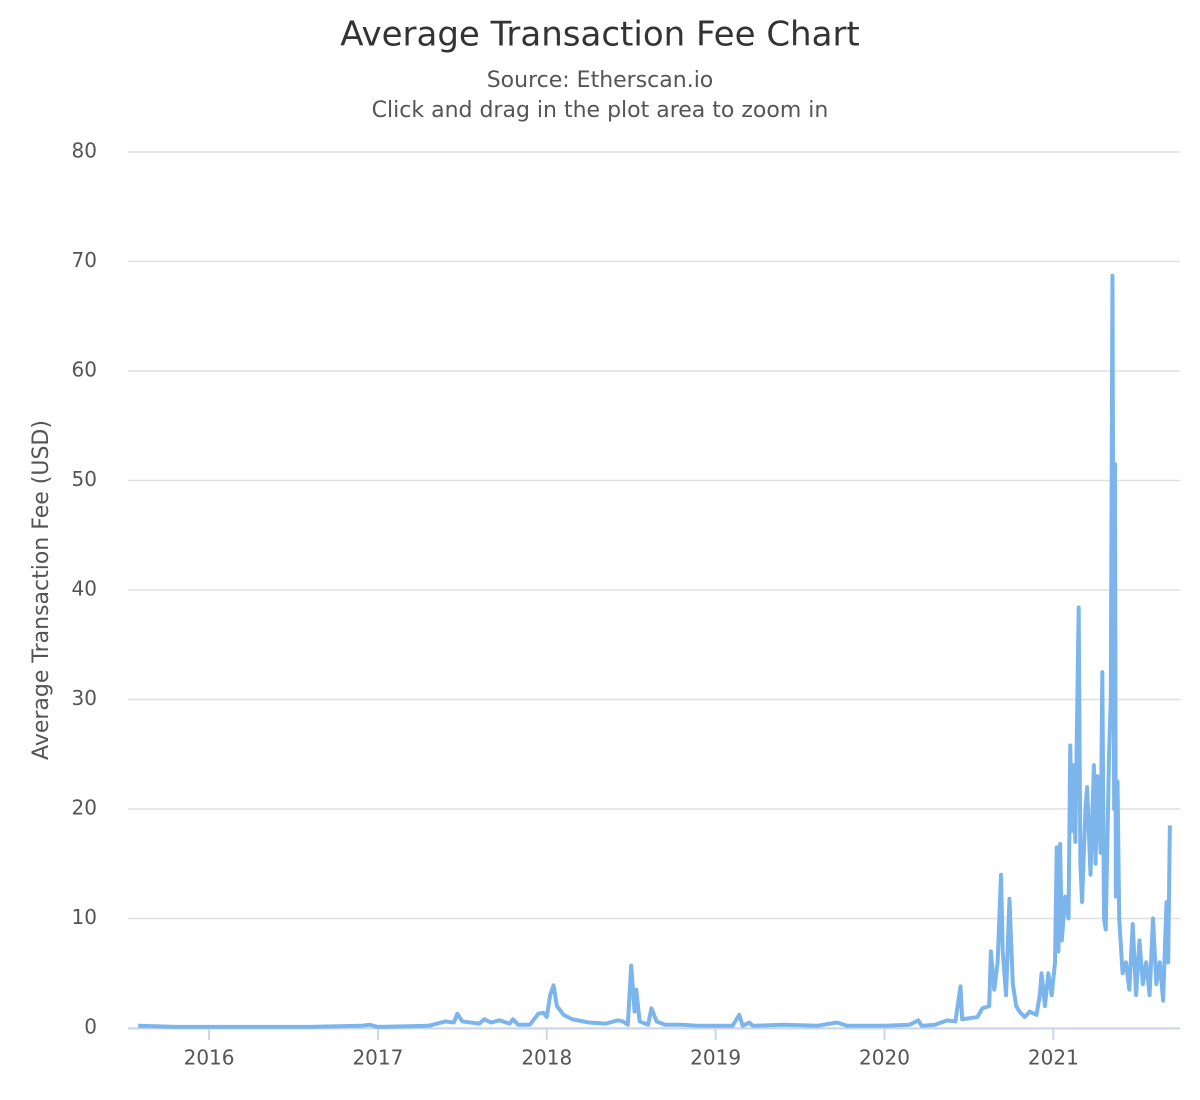 The width and height of the screenshot is (1200, 1100). I want to click on y-tick-label: 20, so click(84, 808).